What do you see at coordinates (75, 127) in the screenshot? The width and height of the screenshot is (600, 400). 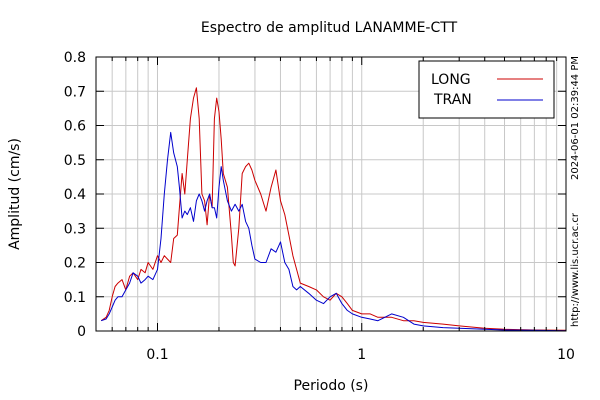 I see `y-tick-label: 0.6` at bounding box center [75, 127].